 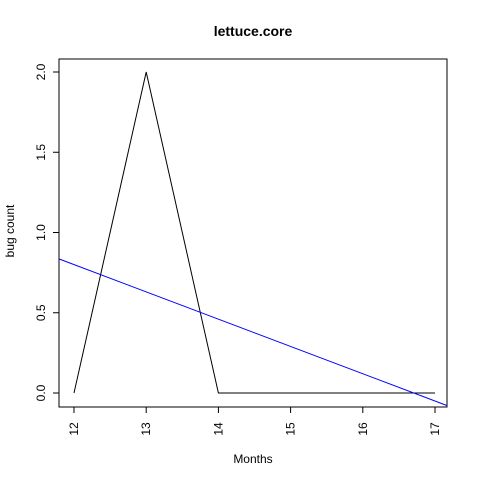 What do you see at coordinates (254, 421) in the screenshot?
I see `x-axis: 12 13 14 15 16 17` at bounding box center [254, 421].